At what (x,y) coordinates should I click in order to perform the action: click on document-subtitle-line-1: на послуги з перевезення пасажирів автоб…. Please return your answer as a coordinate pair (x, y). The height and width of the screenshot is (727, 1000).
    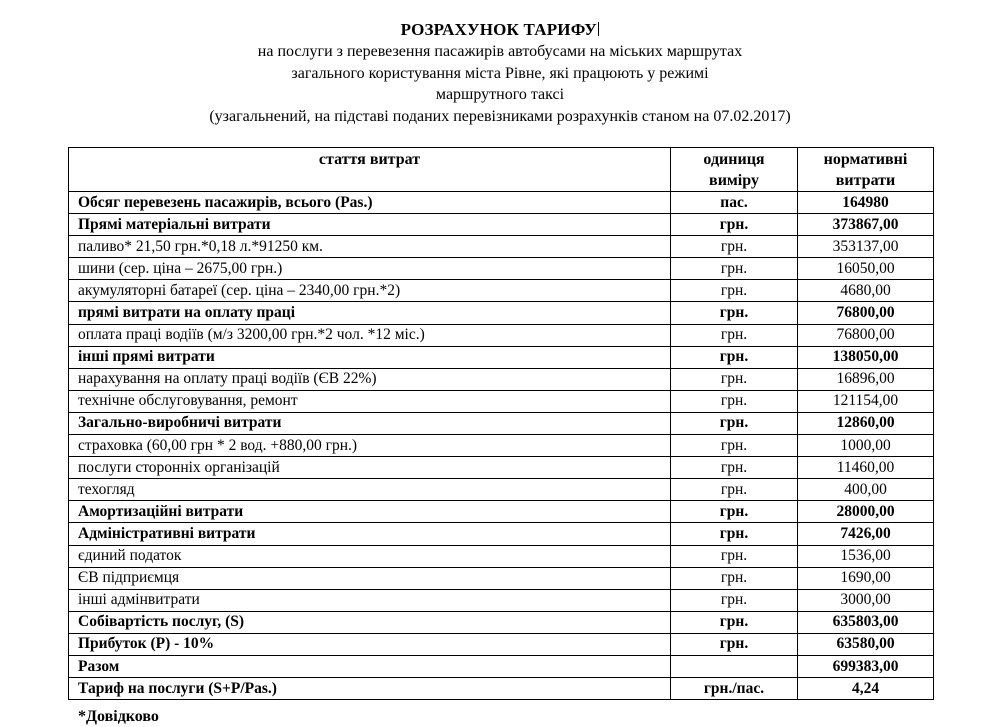
    Looking at the image, I should click on (500, 51).